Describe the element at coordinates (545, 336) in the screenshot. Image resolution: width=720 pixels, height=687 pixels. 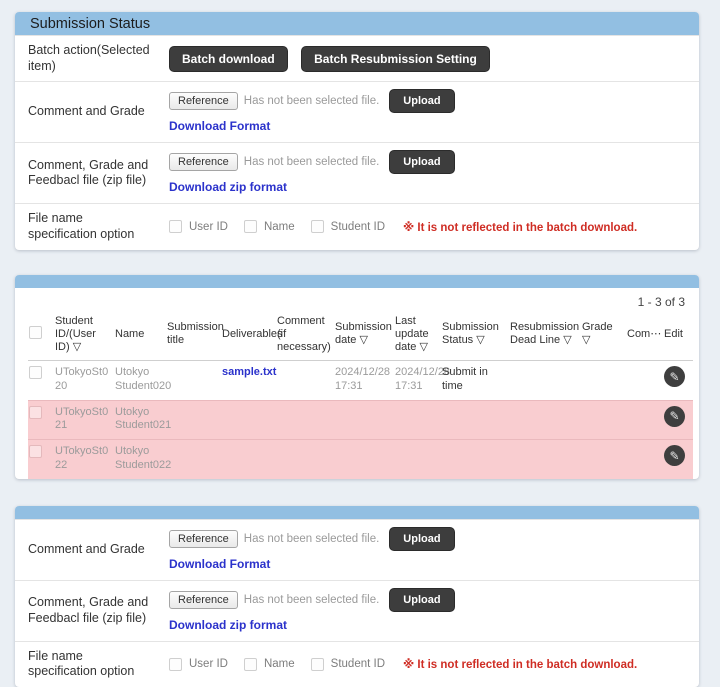
I see `column-resubmission-deadline: Resubmission Dead Line ▽` at that location.